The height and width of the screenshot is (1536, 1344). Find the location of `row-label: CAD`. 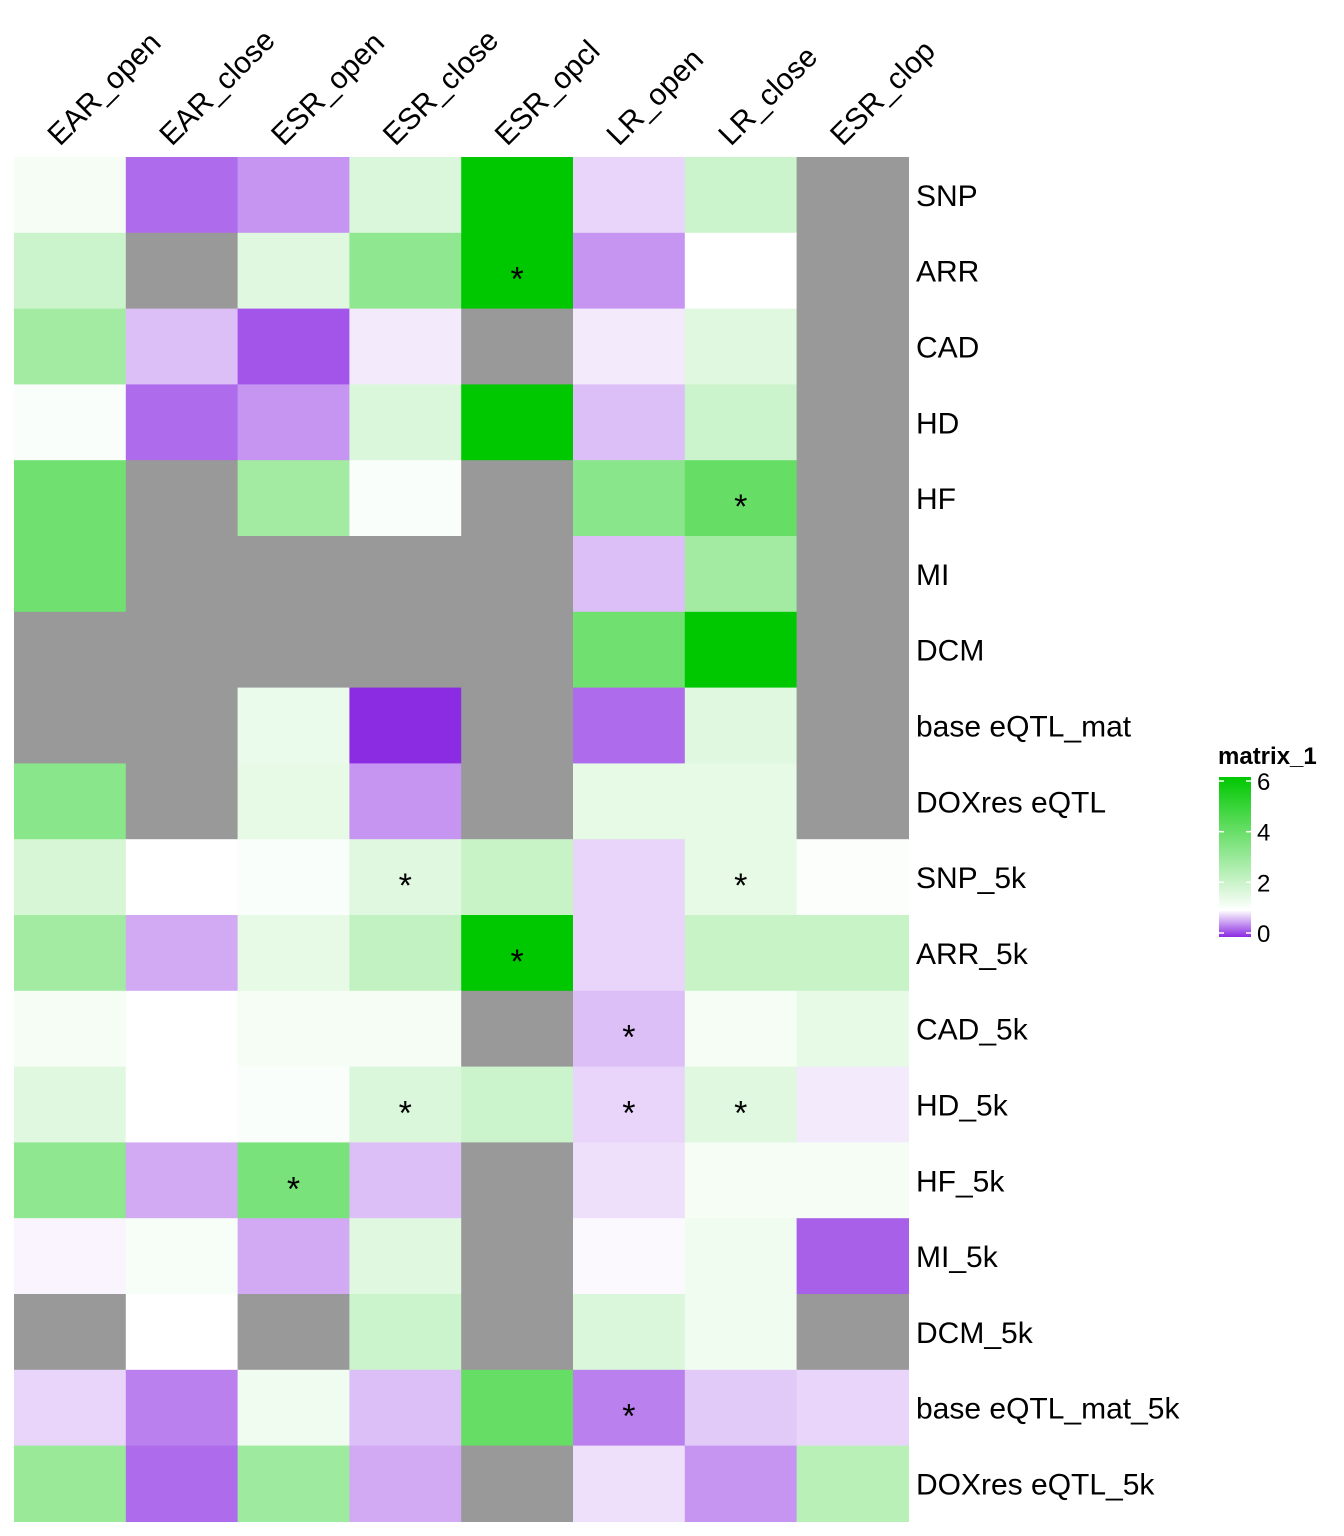

row-label: CAD is located at coordinates (947, 348).